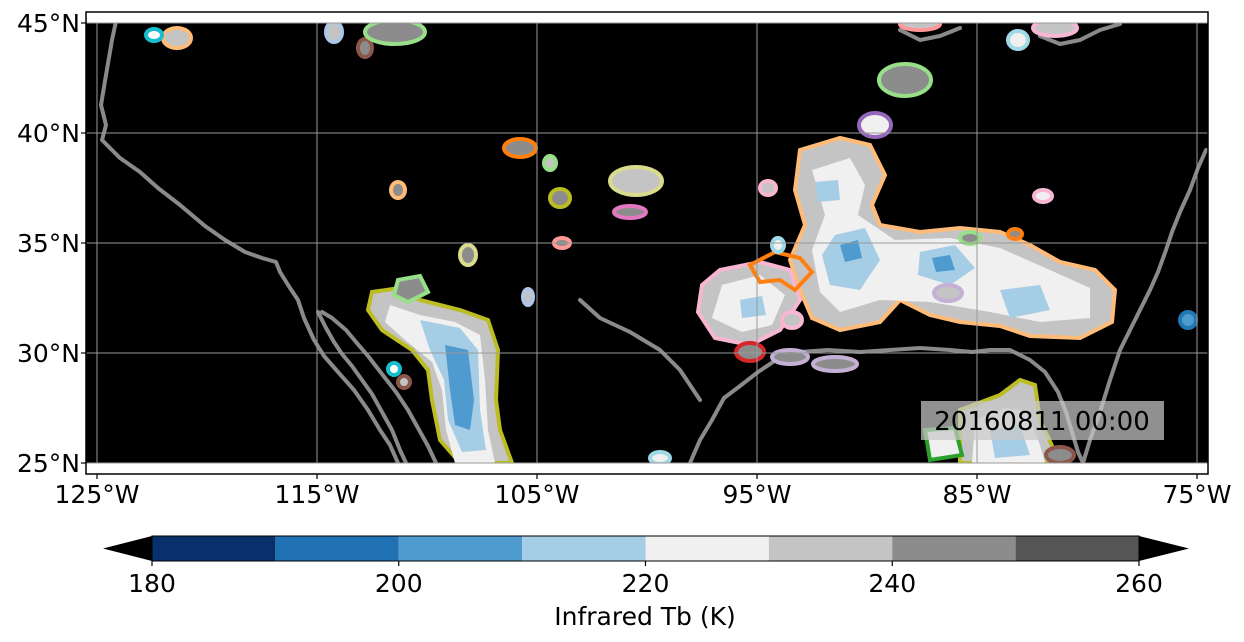 Image resolution: width=1244 pixels, height=642 pixels. I want to click on lon-tick-label: 75°W, so click(1196, 494).